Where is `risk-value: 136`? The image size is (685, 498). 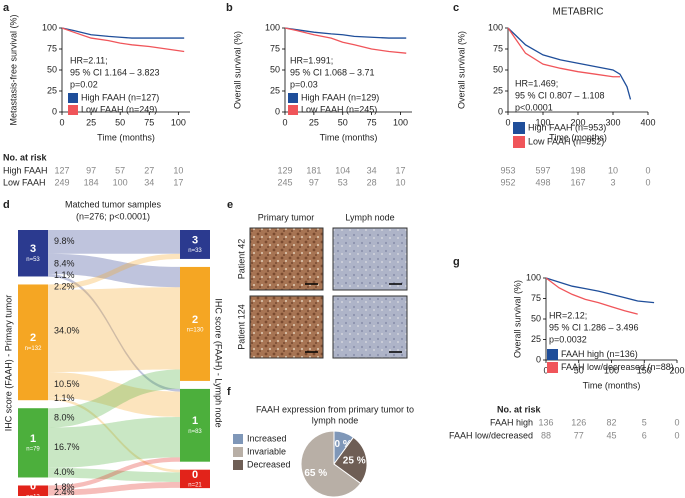 risk-value: 136 is located at coordinates (545, 422).